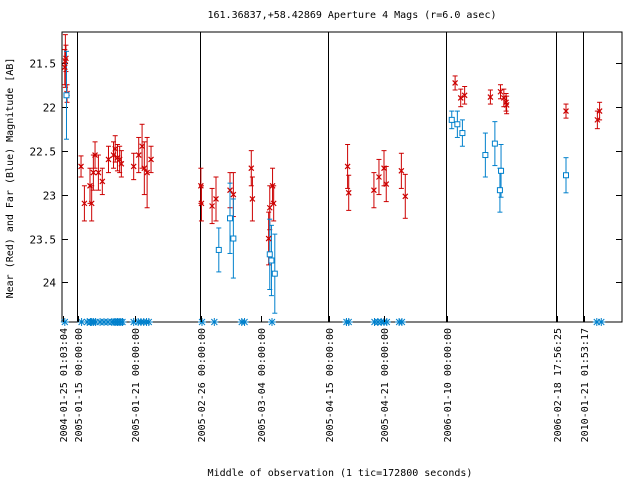 This screenshot has width=640, height=480. I want to click on x-tick-label: 2005-04-21 00:00:00, so click(385, 385).